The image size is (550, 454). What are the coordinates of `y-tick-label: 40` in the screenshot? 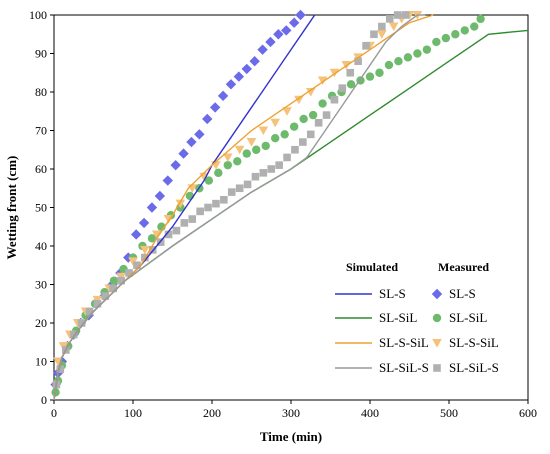 It's located at (41, 246).